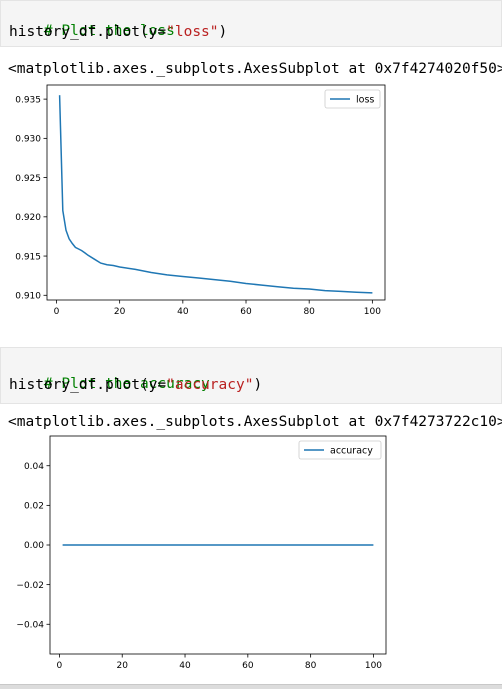 The image size is (502, 689). I want to click on y-tick-label: 0.910, so click(28, 296).